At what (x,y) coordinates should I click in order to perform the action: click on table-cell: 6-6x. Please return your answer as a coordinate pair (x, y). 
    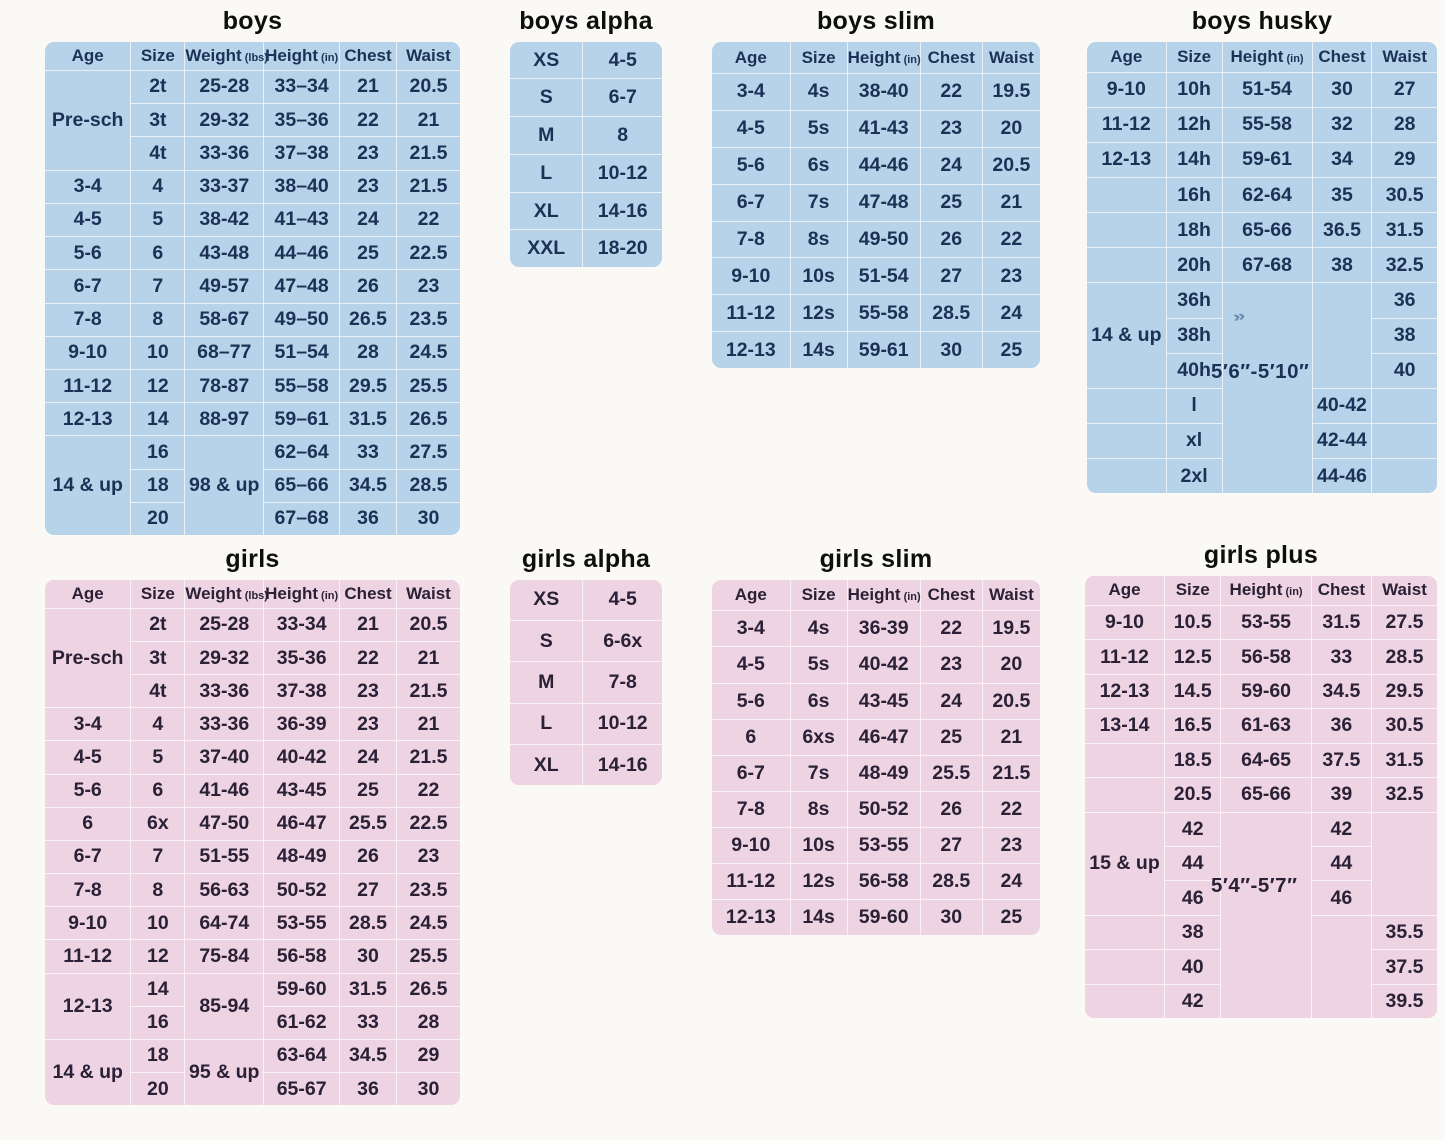
    Looking at the image, I should click on (622, 641).